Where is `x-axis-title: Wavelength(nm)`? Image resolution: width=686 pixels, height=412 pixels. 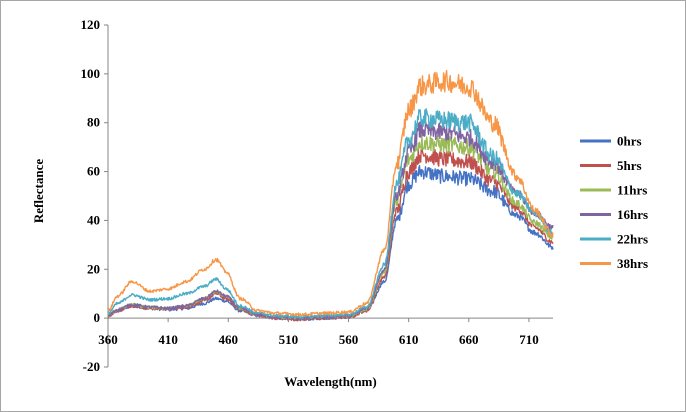 x-axis-title: Wavelength(nm) is located at coordinates (330, 381).